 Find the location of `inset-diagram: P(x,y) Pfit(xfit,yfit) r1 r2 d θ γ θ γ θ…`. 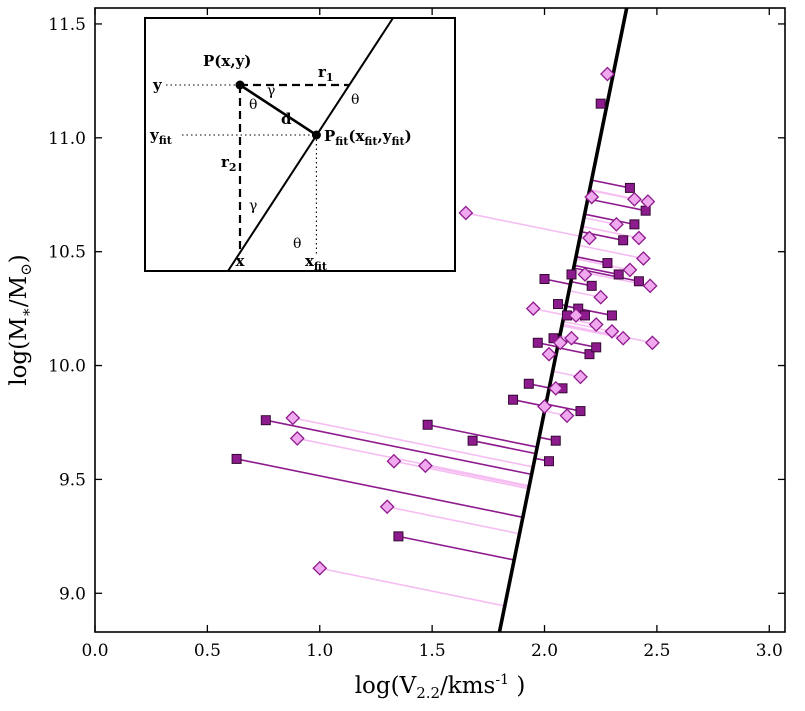

inset-diagram: P(x,y) Pfit(xfit,yfit) r1 r2 d θ γ θ γ θ… is located at coordinates (300, 145).